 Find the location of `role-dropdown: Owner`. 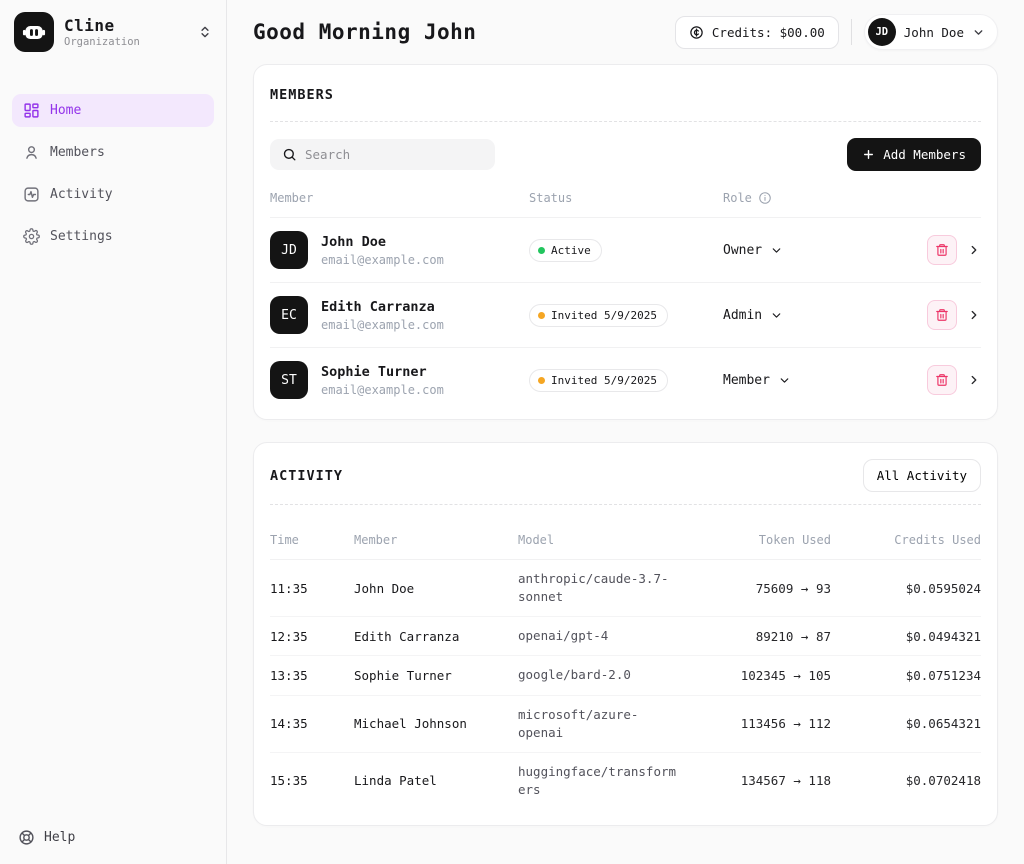

role-dropdown: Owner is located at coordinates (804, 250).